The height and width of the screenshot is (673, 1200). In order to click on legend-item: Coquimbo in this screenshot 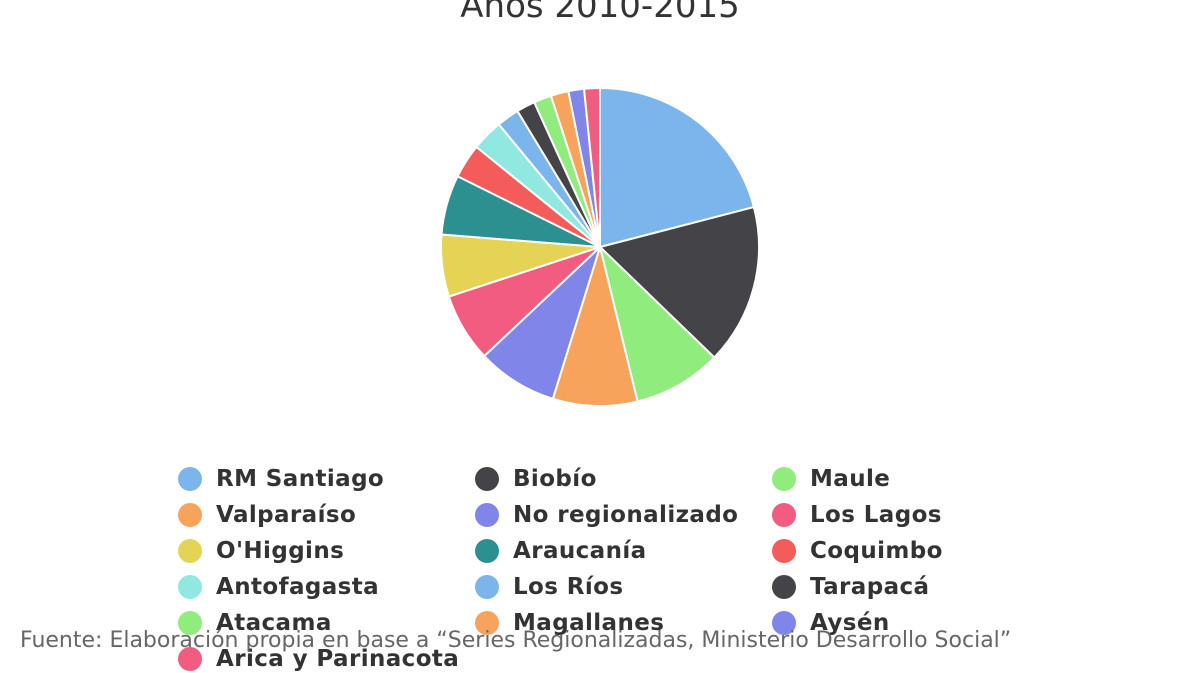, I will do `click(857, 551)`.